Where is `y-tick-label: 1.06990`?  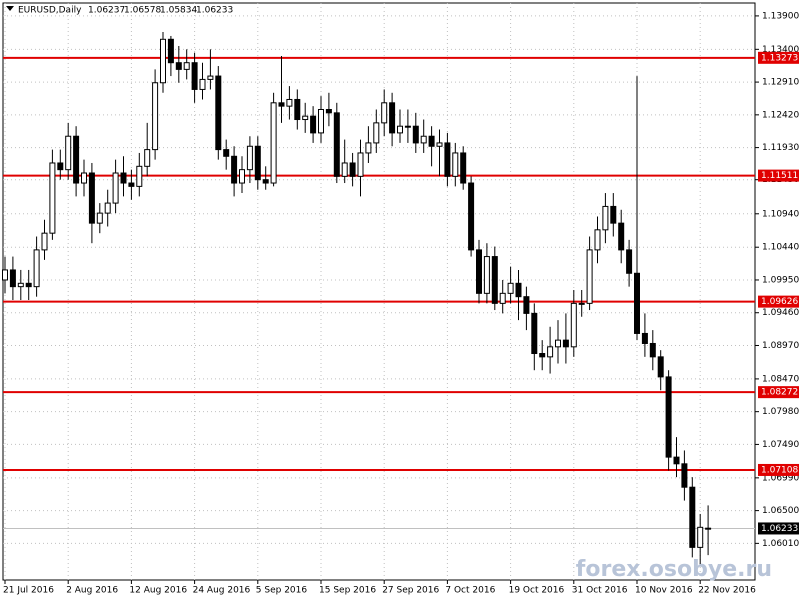
y-tick-label: 1.06990 is located at coordinates (780, 478).